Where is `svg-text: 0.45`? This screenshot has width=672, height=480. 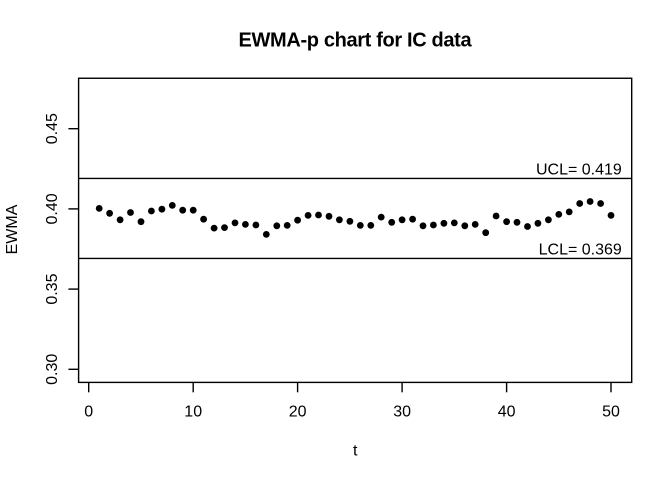
svg-text: 0.45 is located at coordinates (52, 128).